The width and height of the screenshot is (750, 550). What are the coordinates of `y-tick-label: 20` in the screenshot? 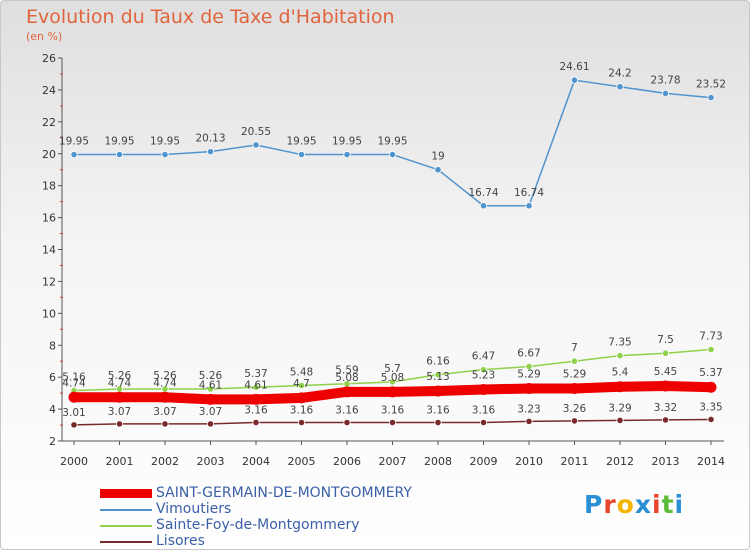 It's located at (49, 154).